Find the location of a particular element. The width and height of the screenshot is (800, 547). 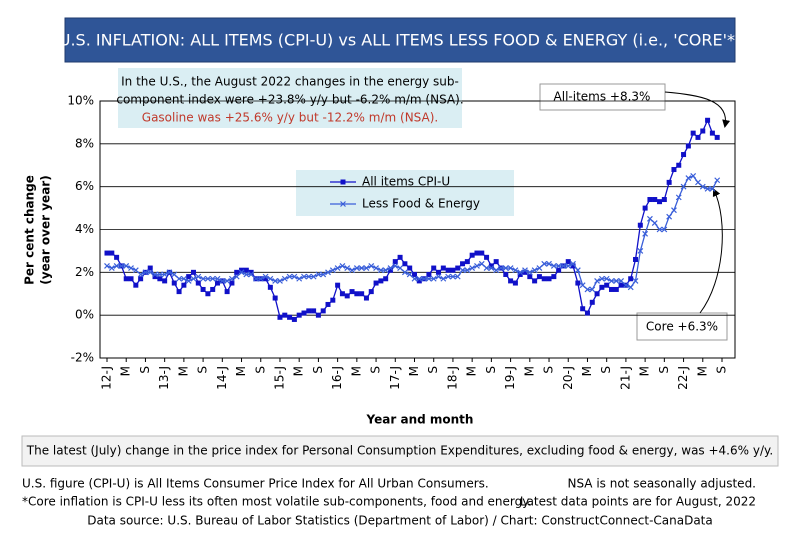

x-tick-label: 21-J is located at coordinates (625, 378).